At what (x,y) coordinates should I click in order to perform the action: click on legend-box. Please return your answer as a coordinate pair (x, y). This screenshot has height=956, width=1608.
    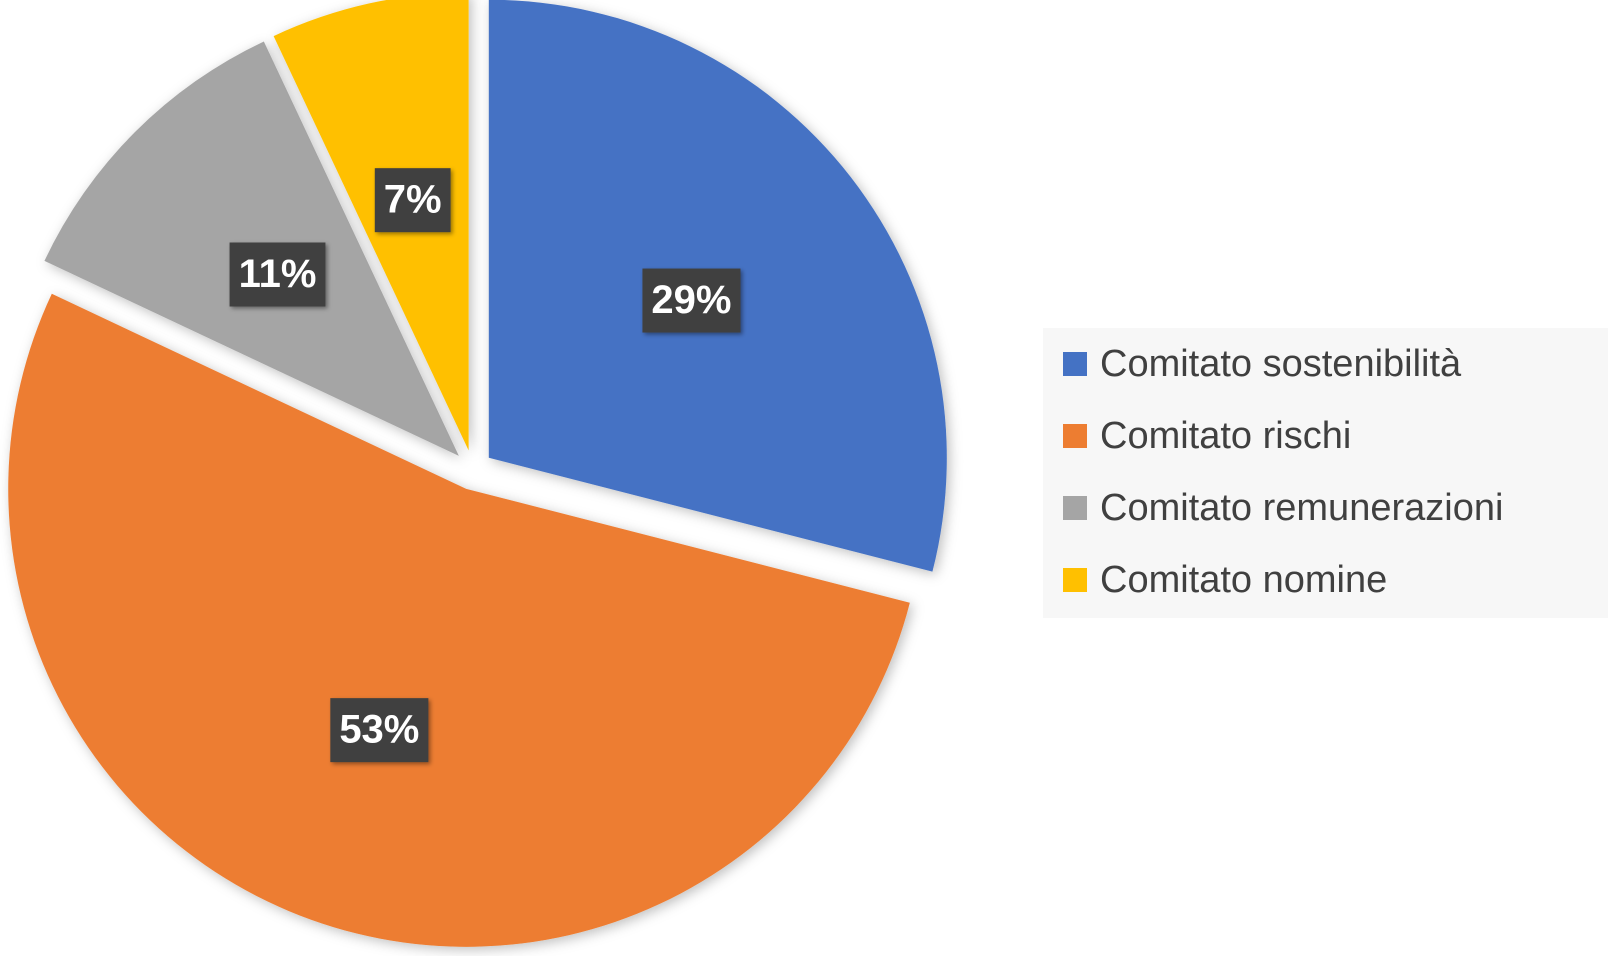
    Looking at the image, I should click on (1325, 473).